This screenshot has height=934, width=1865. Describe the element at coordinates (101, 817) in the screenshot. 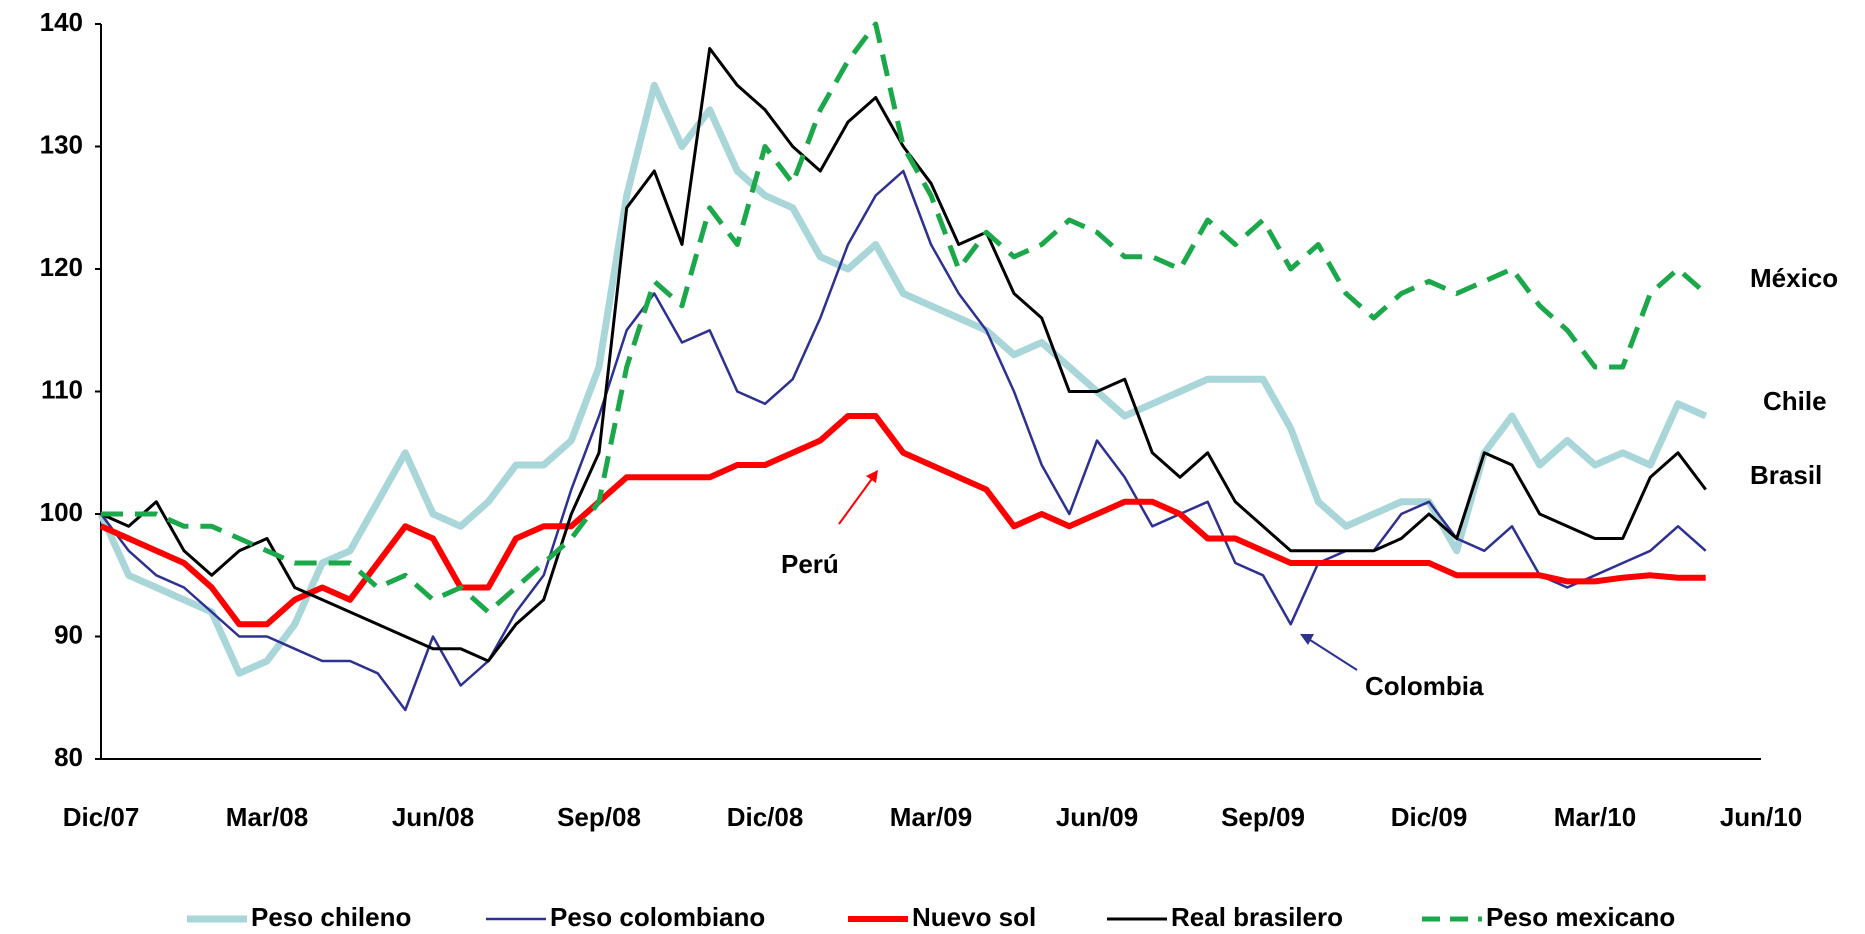

I see `x-tick-label: Dic/07` at that location.